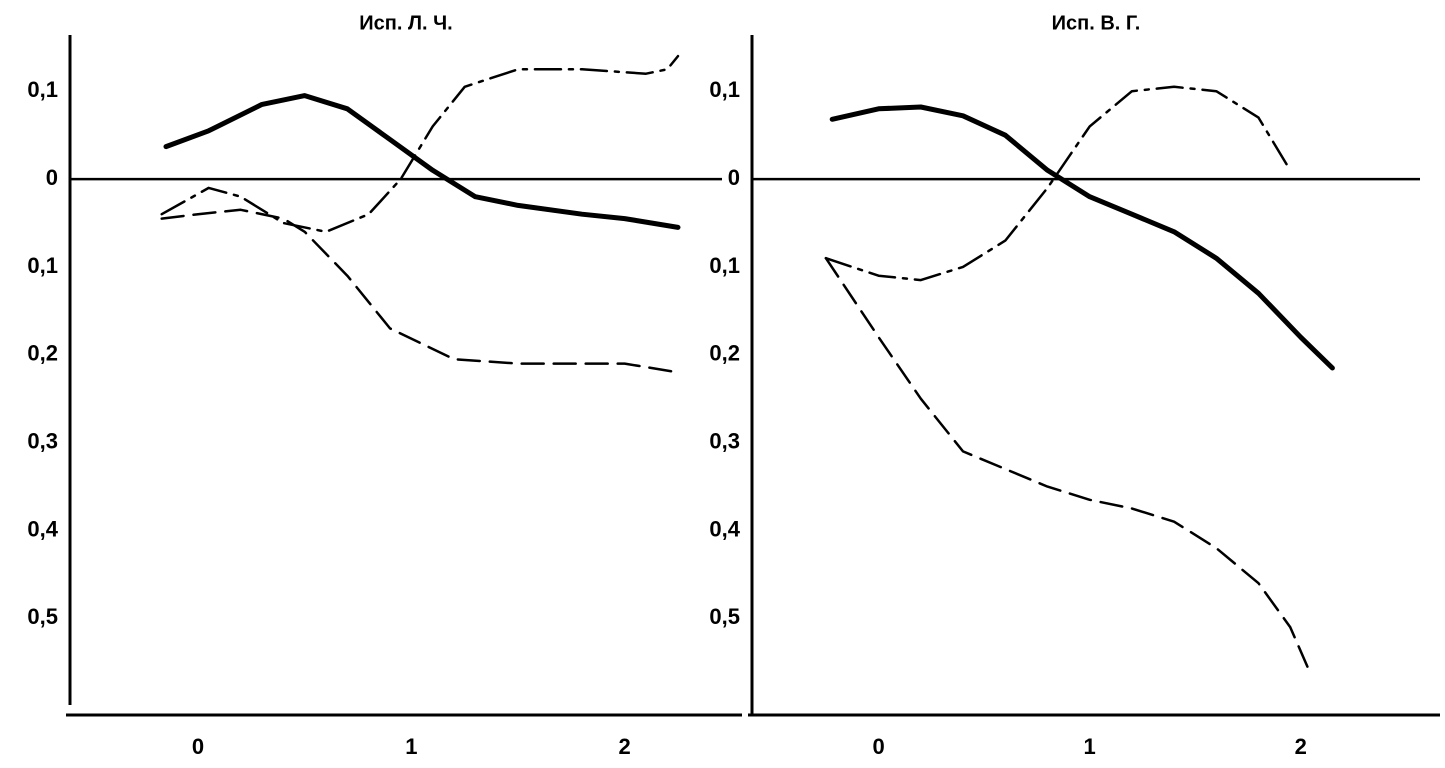 Image resolution: width=1445 pixels, height=768 pixels. I want to click on chart-title: Исп. В. Г., so click(1096, 23).